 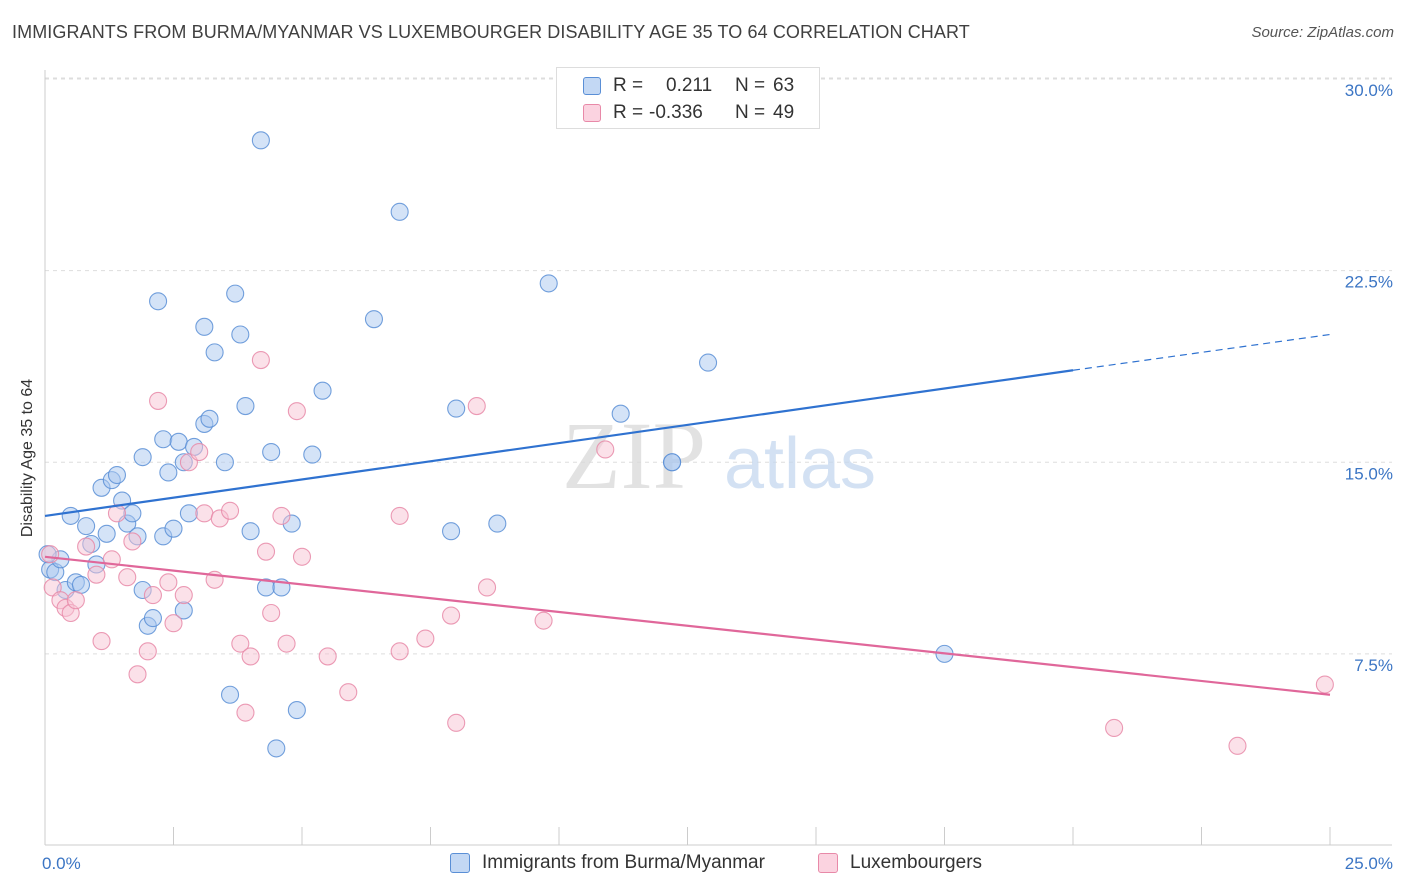 I want to click on legend-r-value: -0.336, so click(x=676, y=112).